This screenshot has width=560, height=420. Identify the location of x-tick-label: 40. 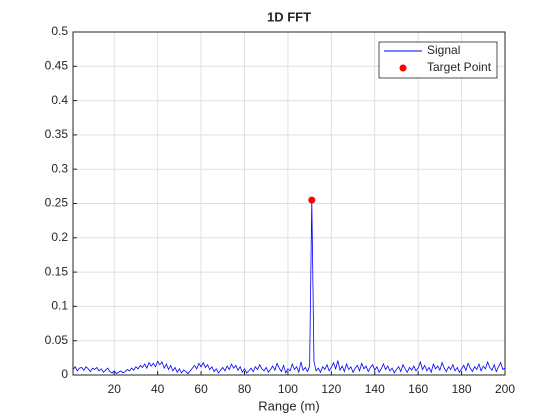
(158, 389).